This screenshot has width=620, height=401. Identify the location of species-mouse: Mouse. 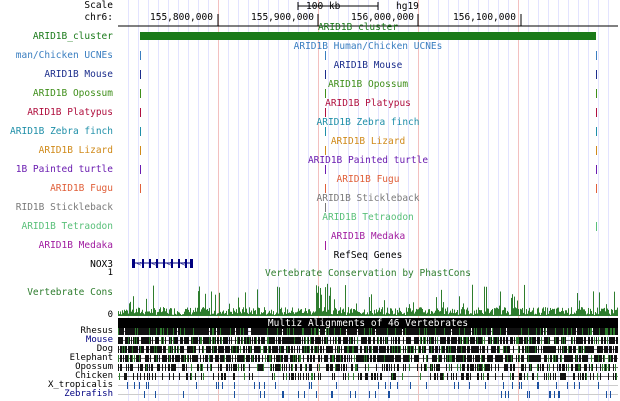
(99, 340).